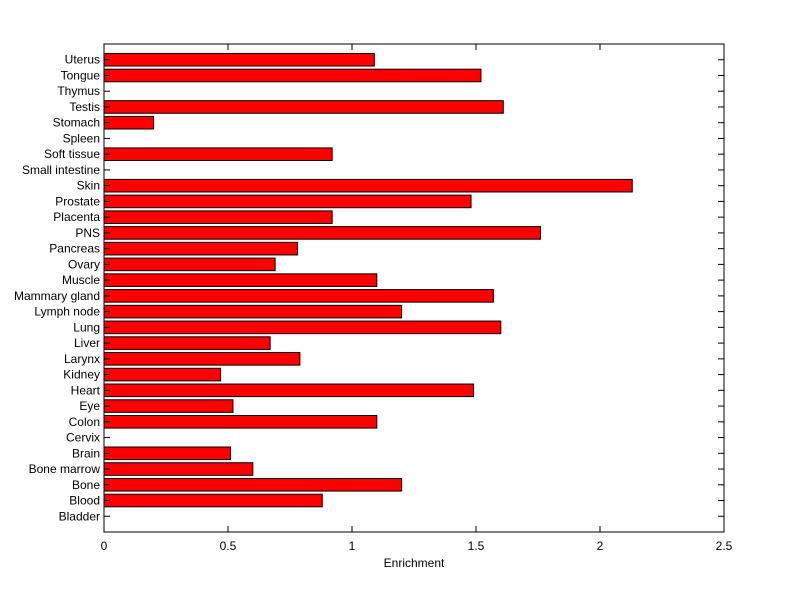  Describe the element at coordinates (213, 500) in the screenshot. I see `bar-blood` at that location.